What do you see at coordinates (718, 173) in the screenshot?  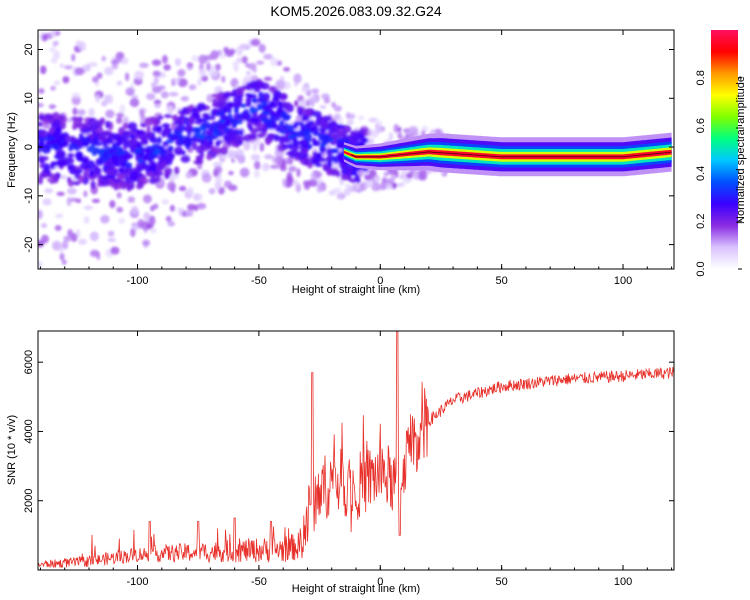 I see `colorbar-ticks: 0.0 0.2 0.4 0.6 0.8` at bounding box center [718, 173].